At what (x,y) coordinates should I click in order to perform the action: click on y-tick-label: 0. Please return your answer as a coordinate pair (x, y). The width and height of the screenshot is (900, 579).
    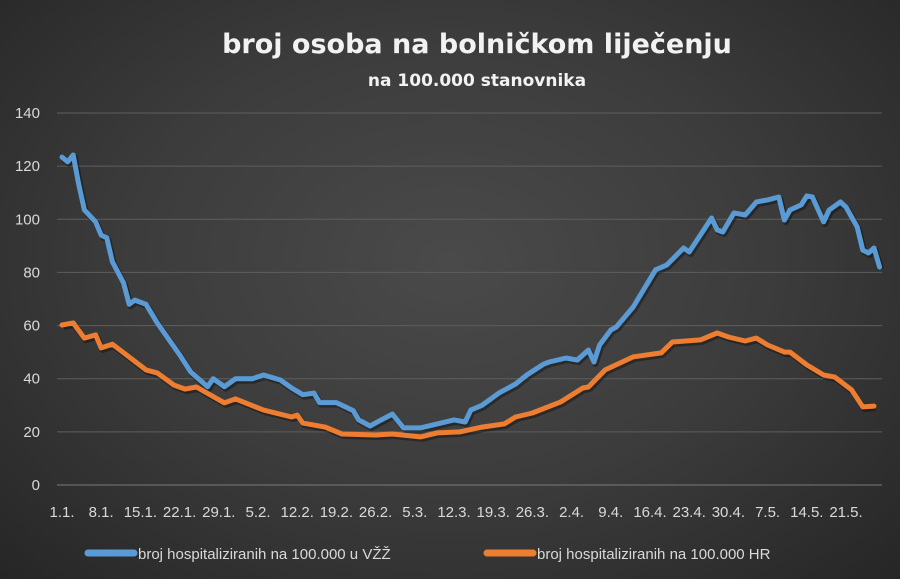
    Looking at the image, I should click on (36, 485).